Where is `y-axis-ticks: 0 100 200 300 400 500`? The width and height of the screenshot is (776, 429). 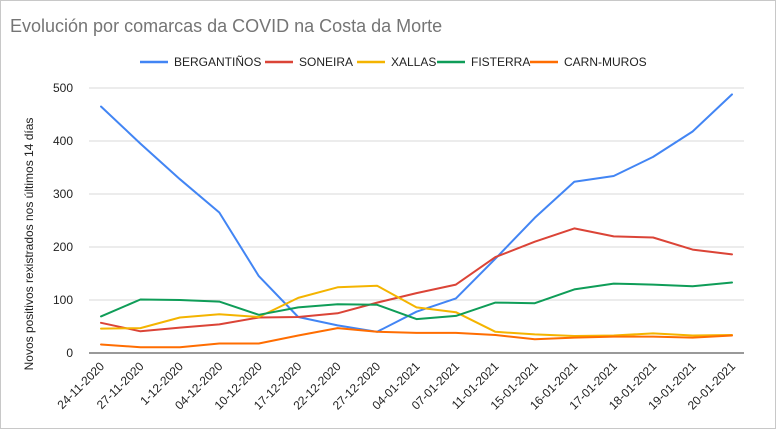 y-axis-ticks: 0 100 200 300 400 500 is located at coordinates (63, 220).